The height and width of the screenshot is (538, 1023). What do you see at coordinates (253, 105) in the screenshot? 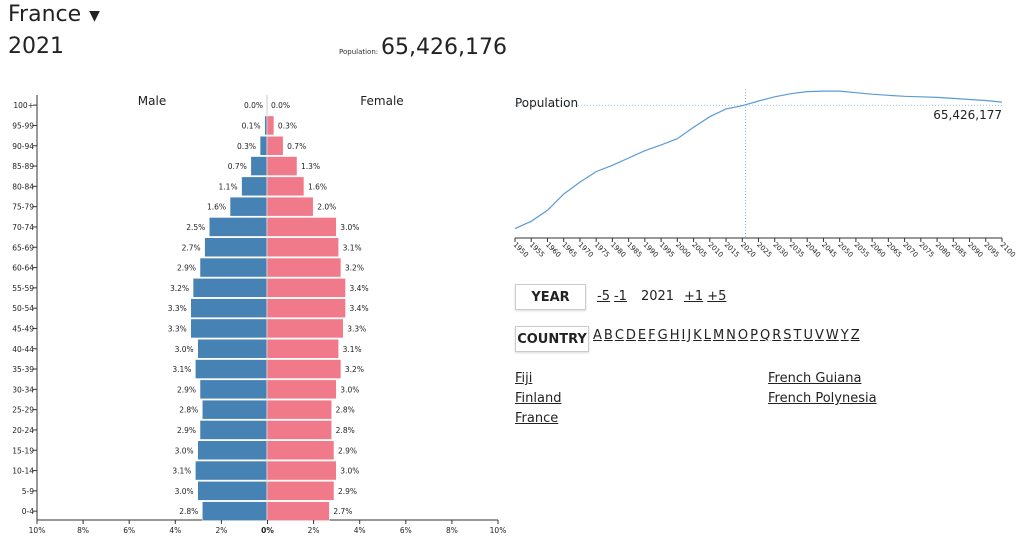
I see `male-value-label: 0.0%` at bounding box center [253, 105].